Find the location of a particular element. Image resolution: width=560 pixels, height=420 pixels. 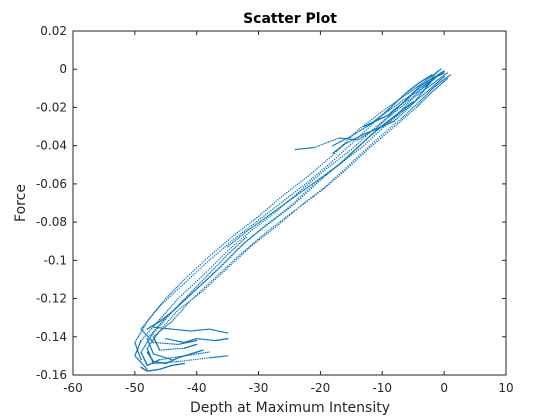

y-tick-label: 0 is located at coordinates (63, 69).